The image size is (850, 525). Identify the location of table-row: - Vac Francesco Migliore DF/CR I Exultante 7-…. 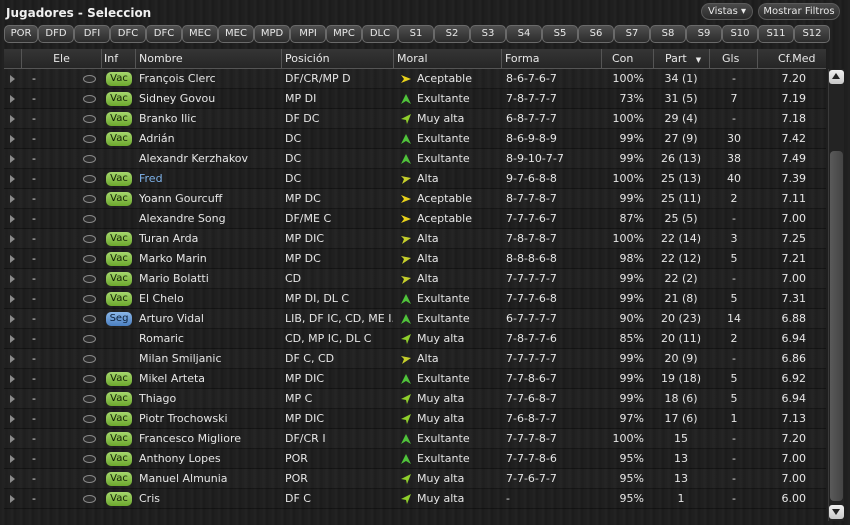
(415, 439).